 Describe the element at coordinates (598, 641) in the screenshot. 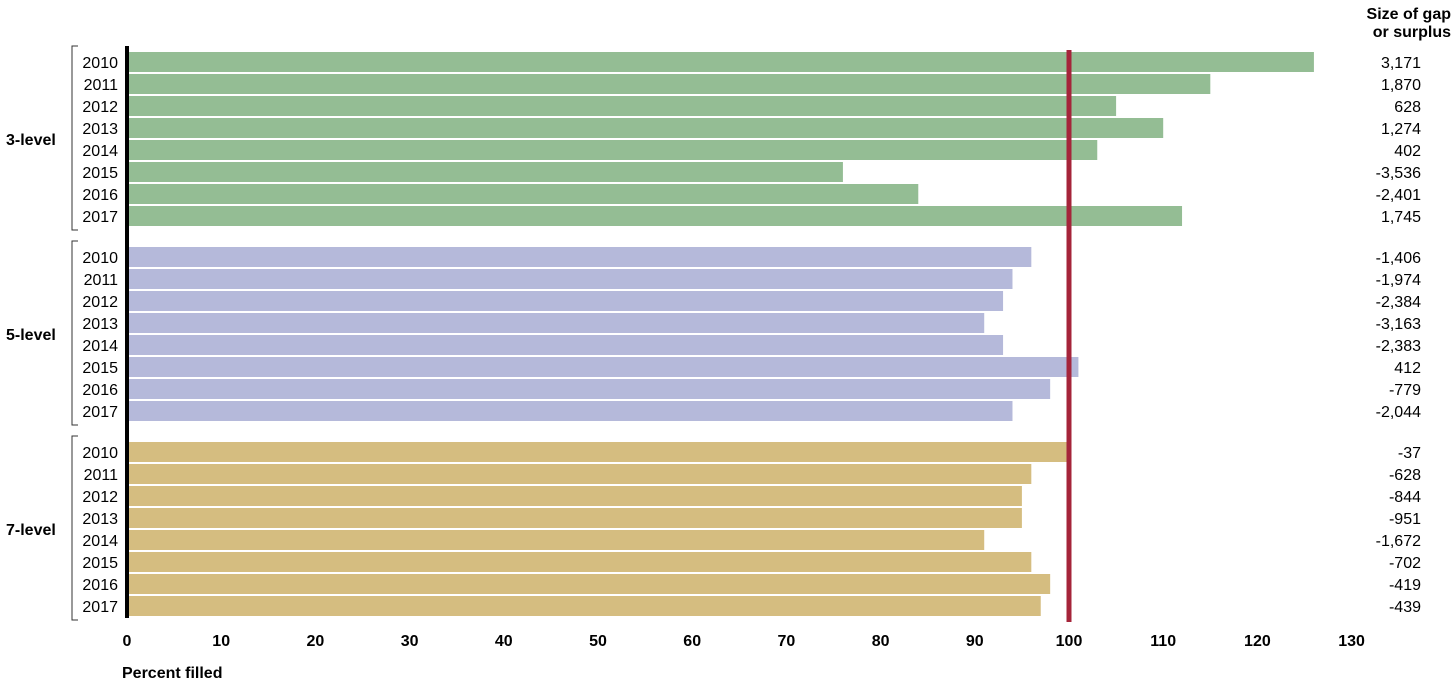

I see `x-tick-label: 50` at that location.